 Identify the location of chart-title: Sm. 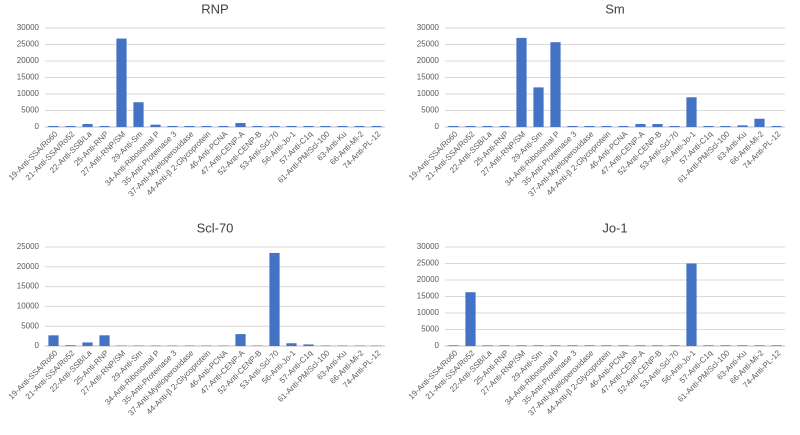
(615, 8).